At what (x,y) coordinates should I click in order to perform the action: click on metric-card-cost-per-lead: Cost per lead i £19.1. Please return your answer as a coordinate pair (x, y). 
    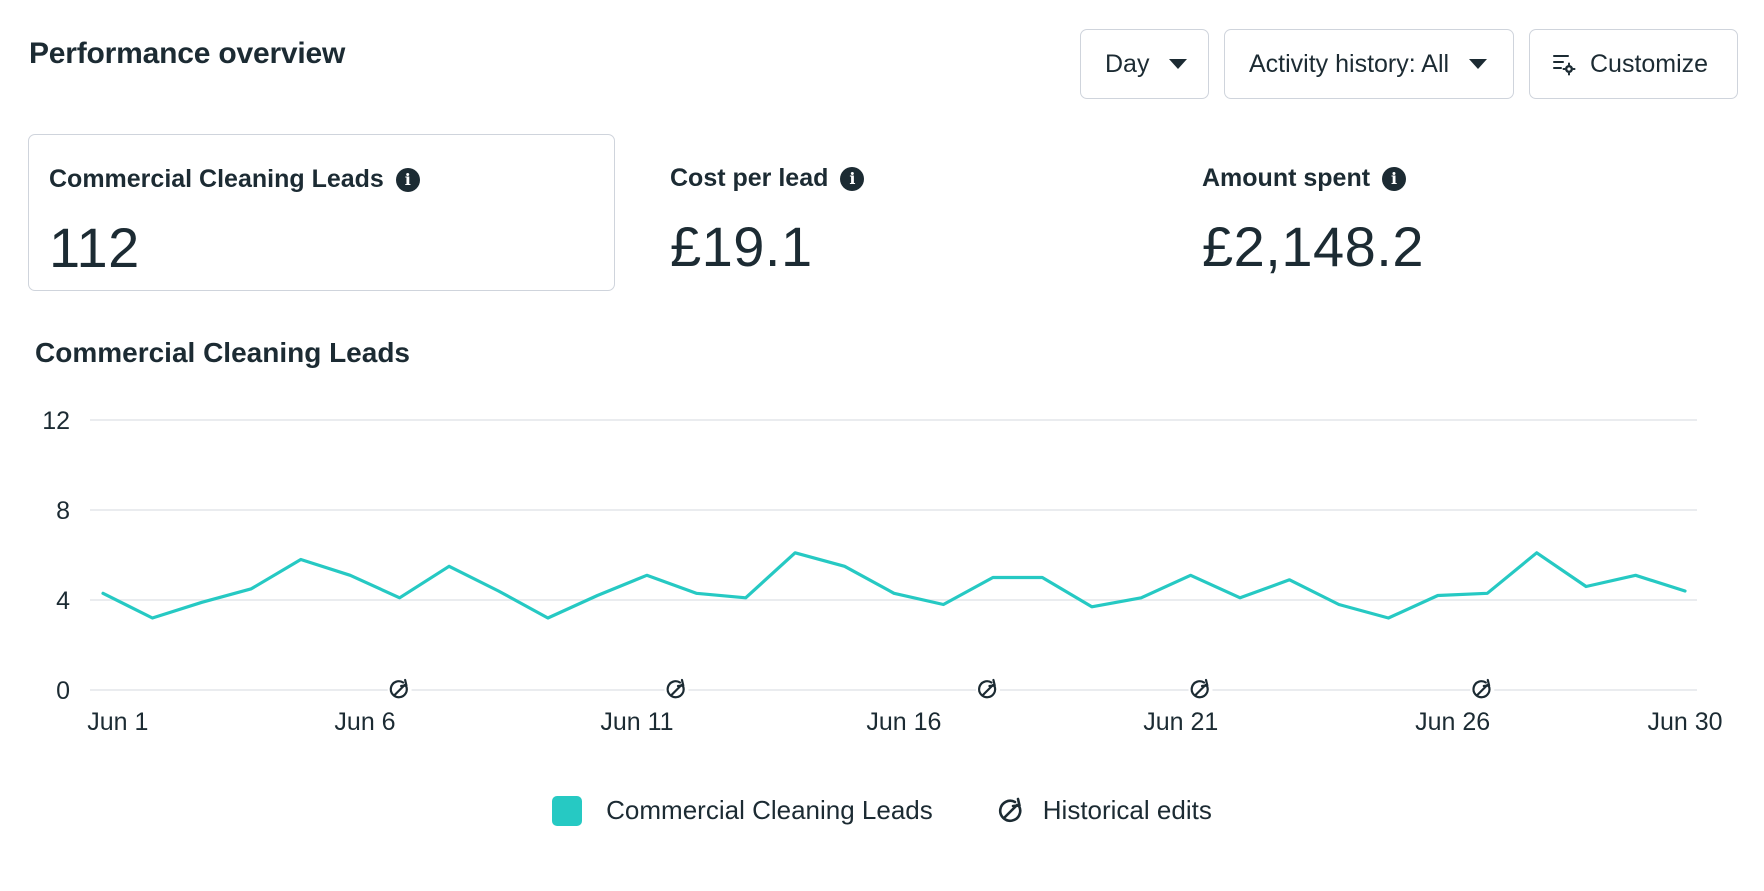
    Looking at the image, I should click on (900, 212).